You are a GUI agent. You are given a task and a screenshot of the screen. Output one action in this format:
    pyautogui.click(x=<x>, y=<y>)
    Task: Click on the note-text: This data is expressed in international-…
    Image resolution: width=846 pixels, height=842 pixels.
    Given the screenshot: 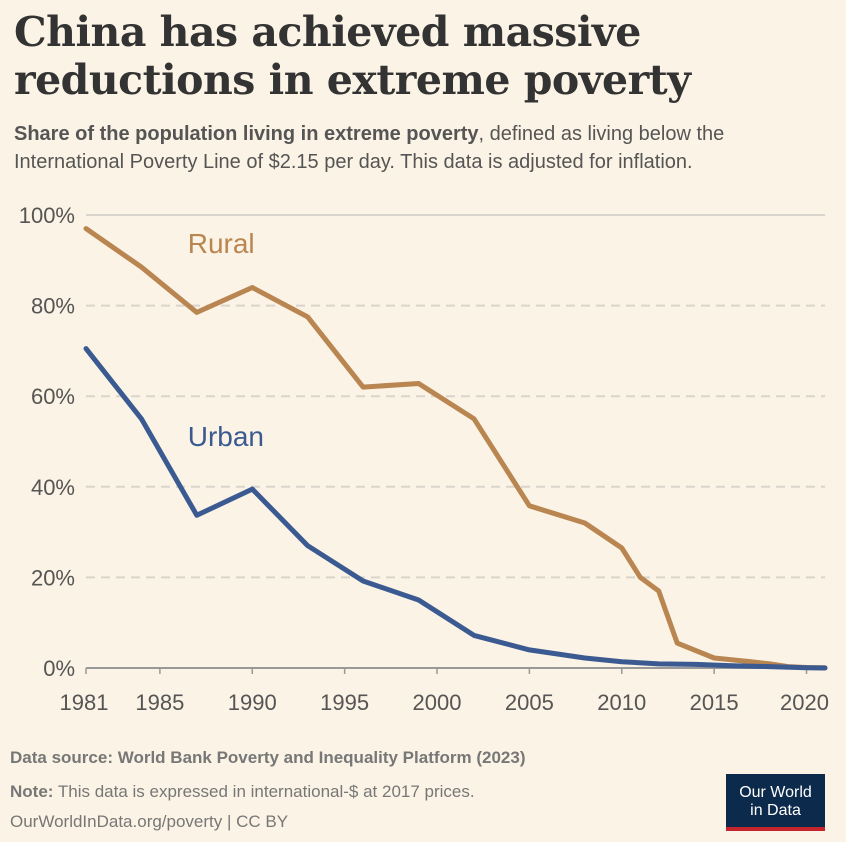 What is the action you would take?
    pyautogui.click(x=266, y=791)
    